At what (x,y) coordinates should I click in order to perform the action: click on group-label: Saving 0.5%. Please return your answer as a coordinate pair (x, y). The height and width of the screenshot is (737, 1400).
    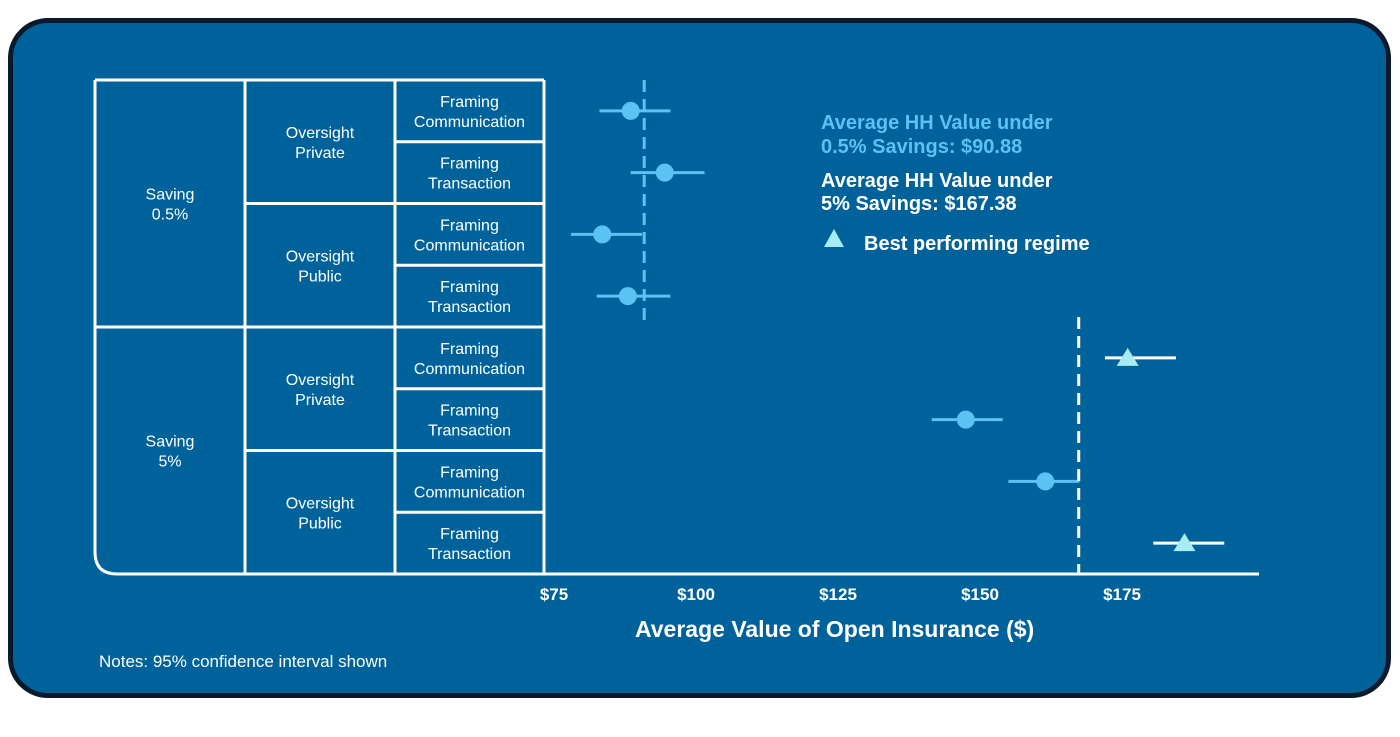
    Looking at the image, I should click on (170, 205).